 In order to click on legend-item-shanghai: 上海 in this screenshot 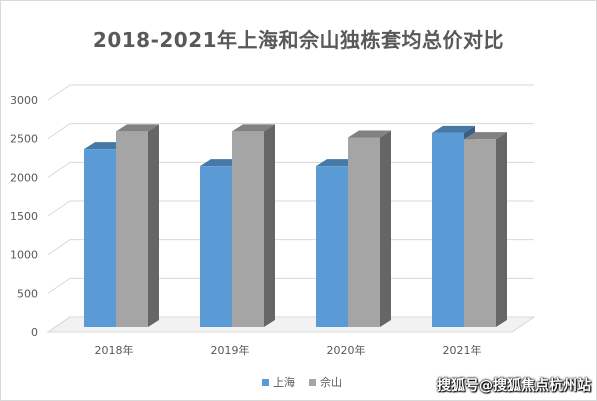, I will do `click(278, 382)`.